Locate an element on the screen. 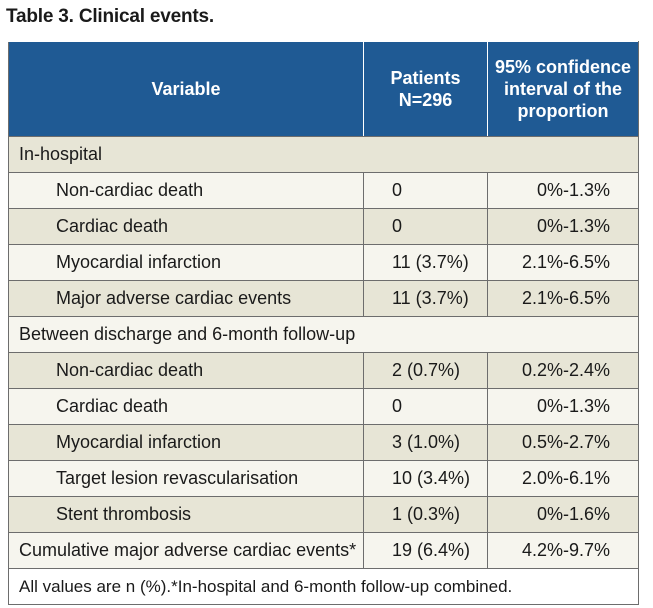 This screenshot has height=608, width=653. row-ci: 0%-1.6% is located at coordinates (573, 514).